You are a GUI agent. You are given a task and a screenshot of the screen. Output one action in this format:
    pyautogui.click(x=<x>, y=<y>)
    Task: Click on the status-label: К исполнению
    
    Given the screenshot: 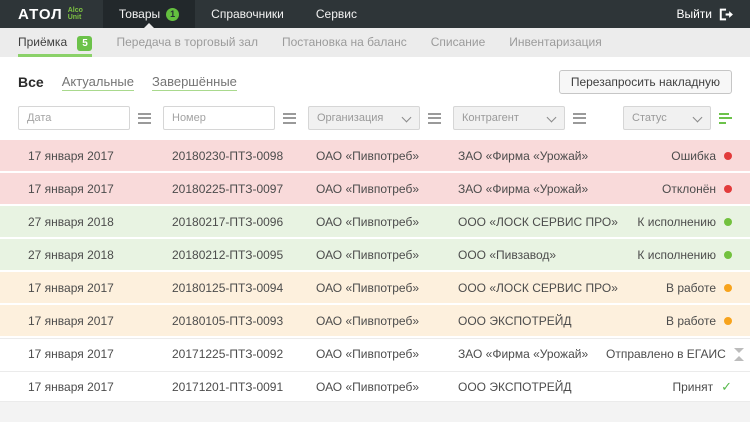 What is the action you would take?
    pyautogui.click(x=676, y=254)
    